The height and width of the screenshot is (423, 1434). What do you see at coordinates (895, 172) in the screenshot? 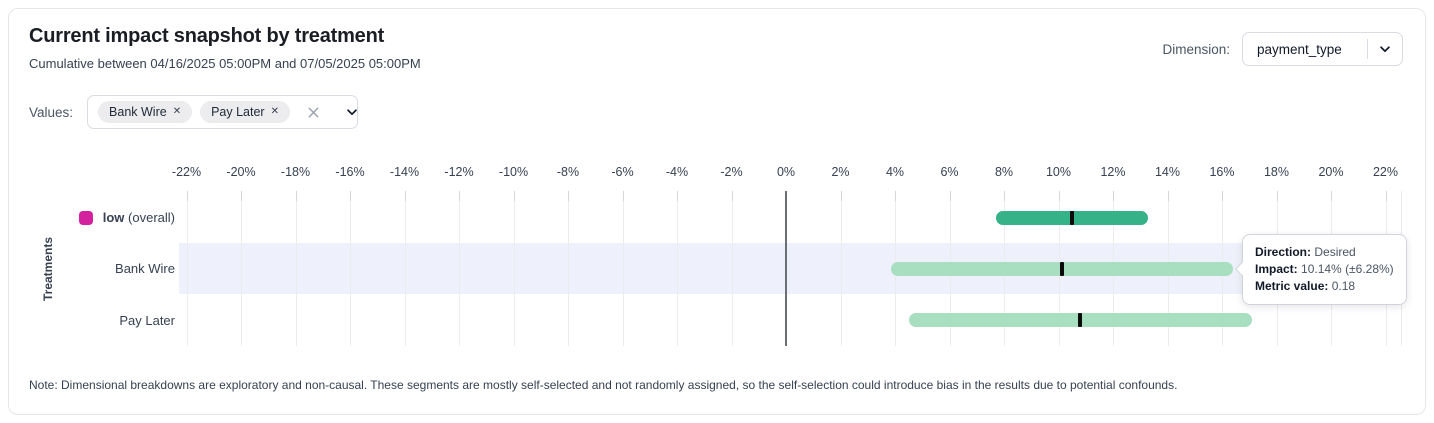
I see `axis-tick-label: 4%` at bounding box center [895, 172].